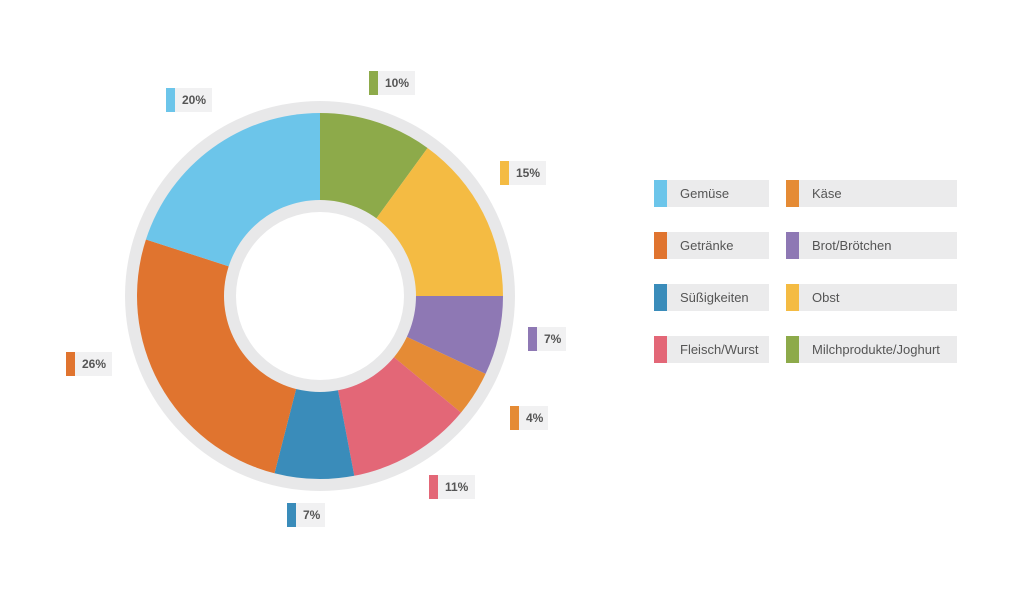  I want to click on legend-label: Milchprodukte/Joghurt, so click(876, 349).